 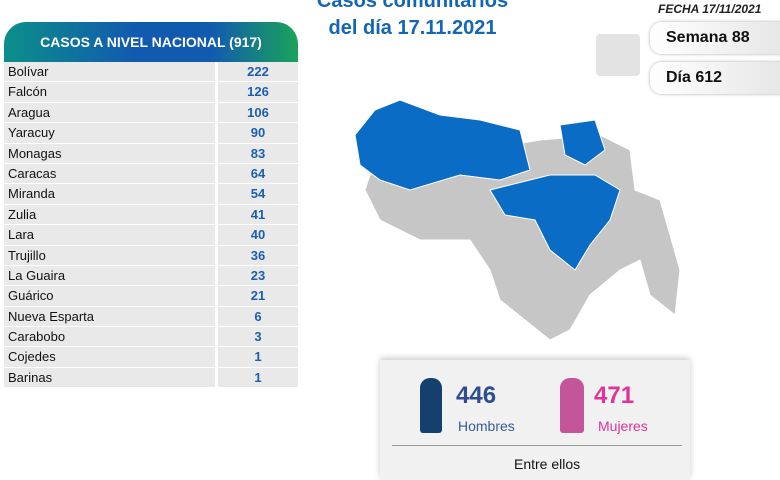 What do you see at coordinates (109, 296) in the screenshot?
I see `state-name: Guárico` at bounding box center [109, 296].